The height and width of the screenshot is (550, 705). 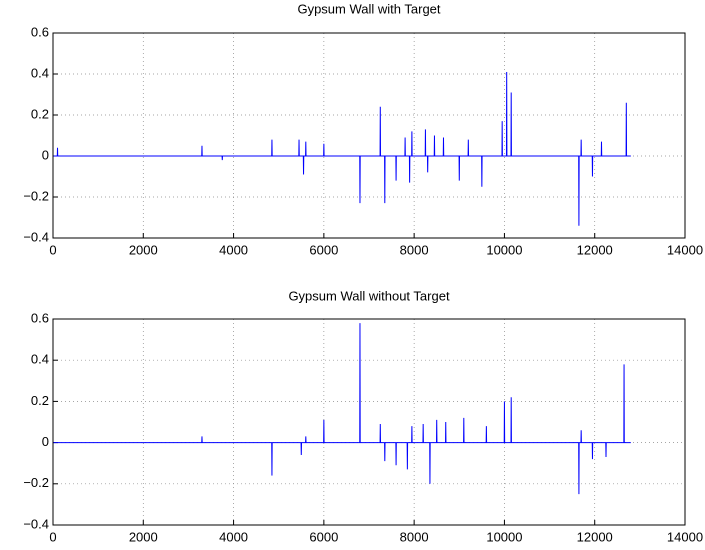 I want to click on chart-title: Gypsum Wall without Target, so click(x=369, y=295).